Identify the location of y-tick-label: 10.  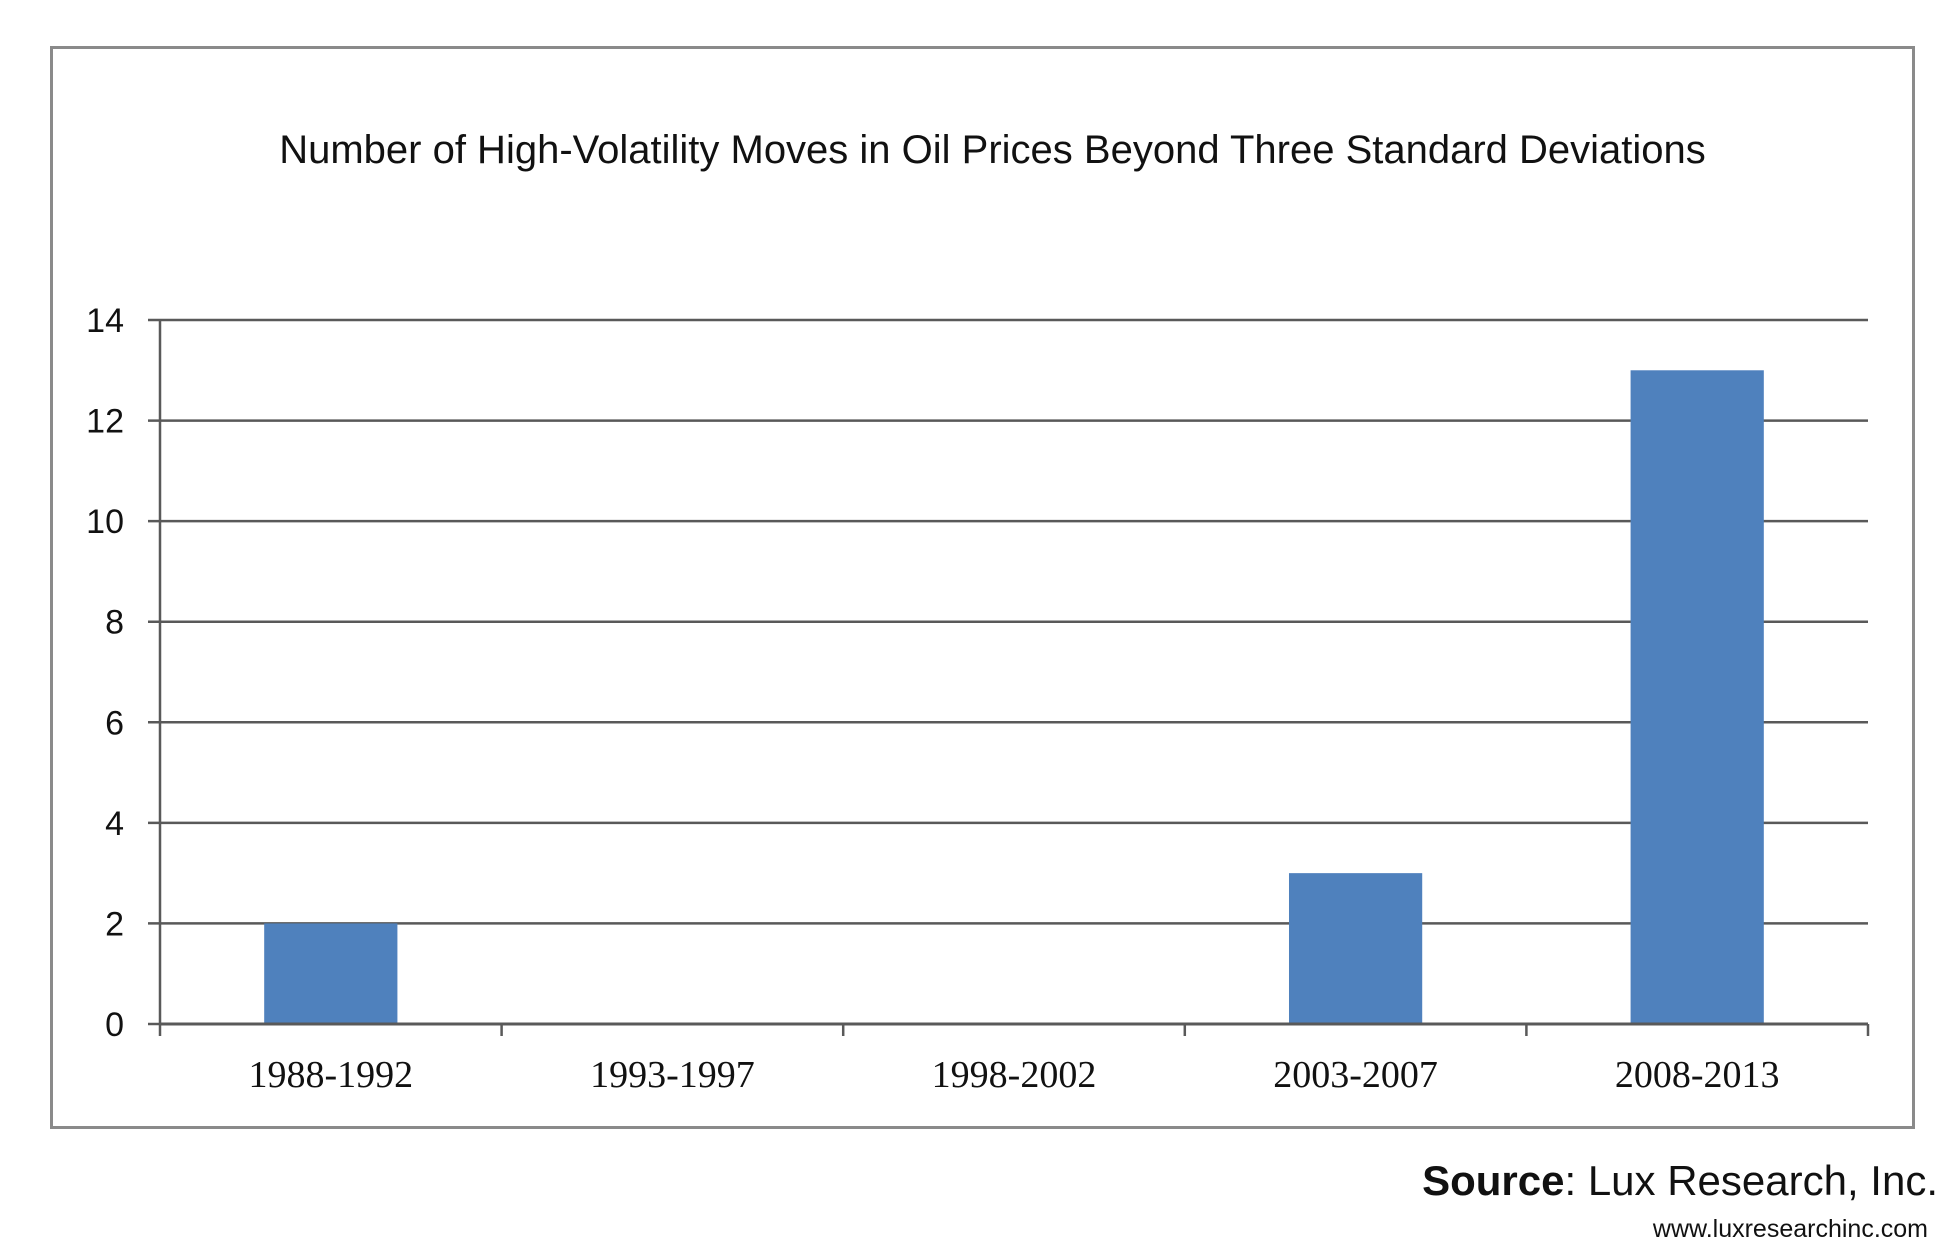
(105, 522).